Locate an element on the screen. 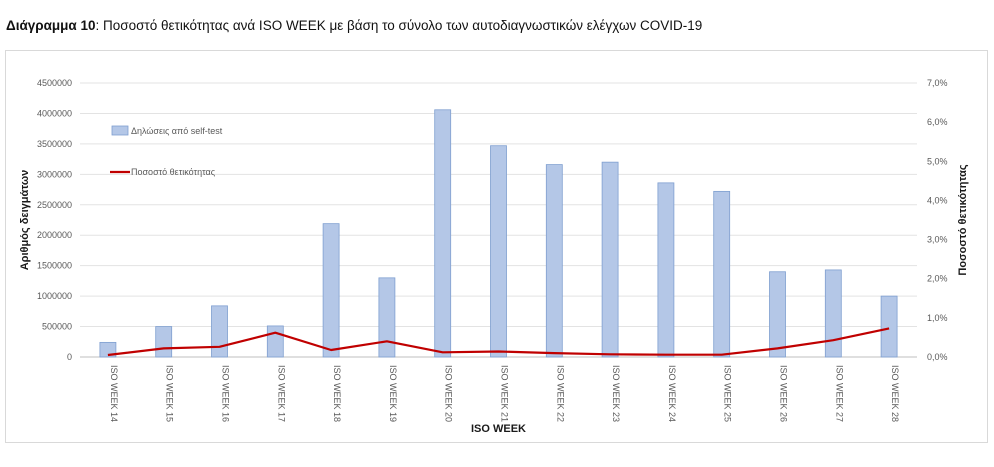  x-tick-label: ISO WEEK 16 is located at coordinates (226, 393).